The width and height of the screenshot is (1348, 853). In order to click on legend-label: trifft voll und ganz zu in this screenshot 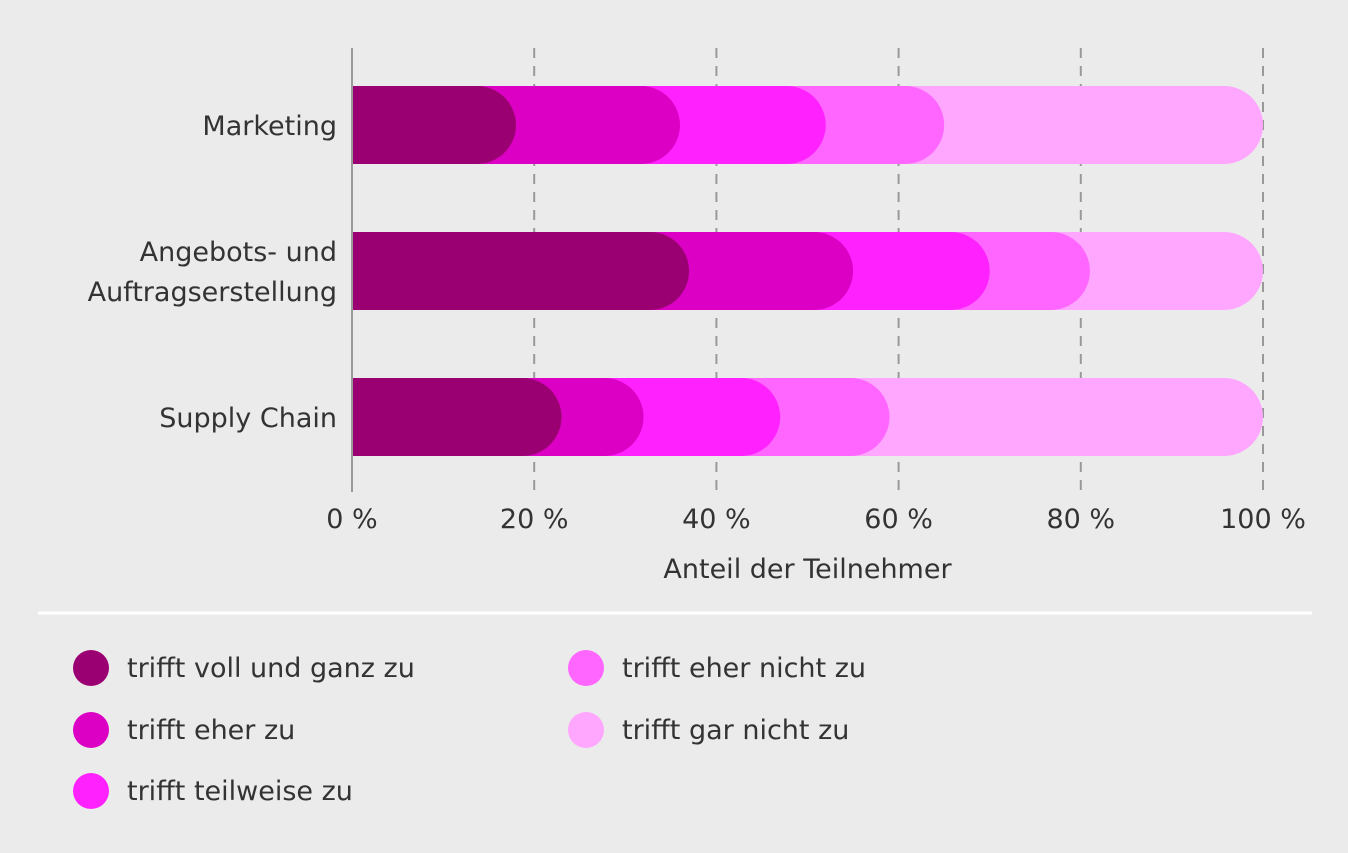, I will do `click(271, 668)`.